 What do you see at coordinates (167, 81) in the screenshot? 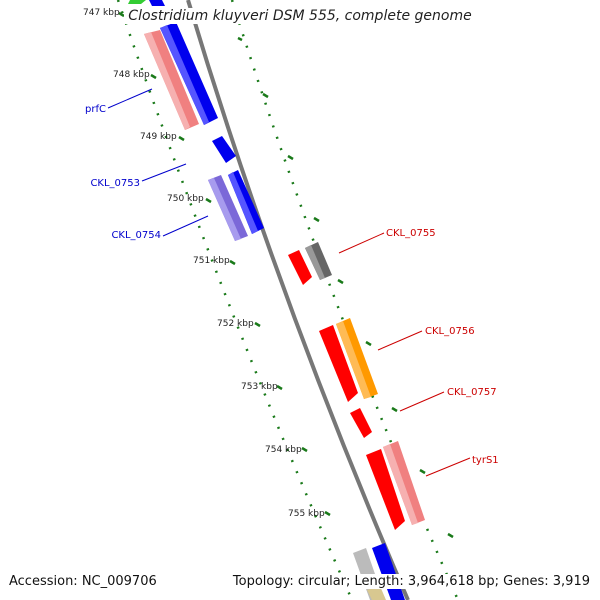
I see `gene-prfC-highlight` at bounding box center [167, 81].